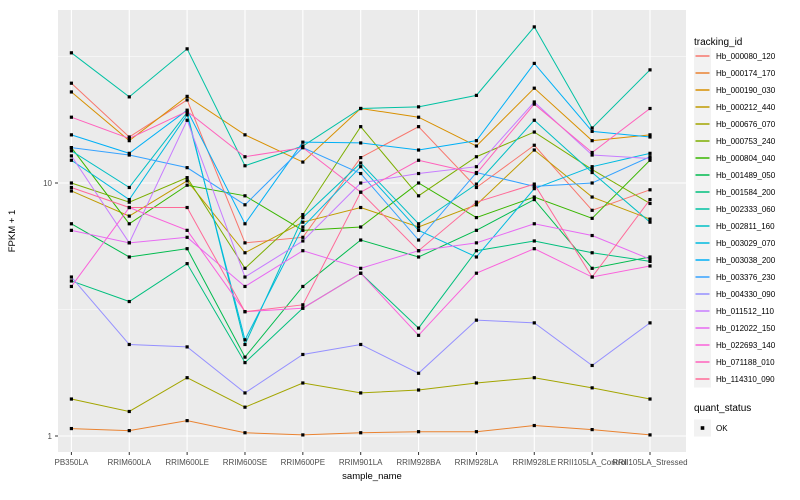 This screenshot has height=500, width=800. Describe the element at coordinates (718, 42) in the screenshot. I see `legend-title-tracking-id: tracking_id` at that location.